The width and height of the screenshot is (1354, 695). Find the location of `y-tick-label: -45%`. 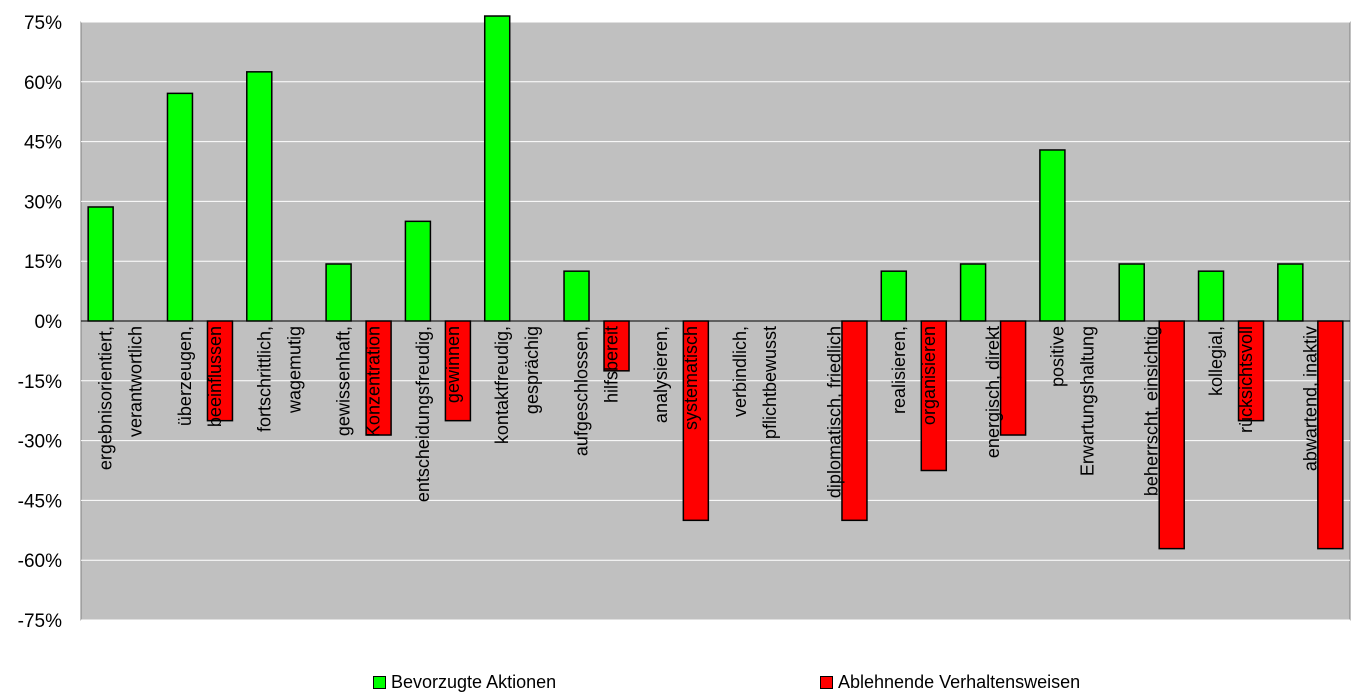

y-tick-label: -45% is located at coordinates (40, 501).